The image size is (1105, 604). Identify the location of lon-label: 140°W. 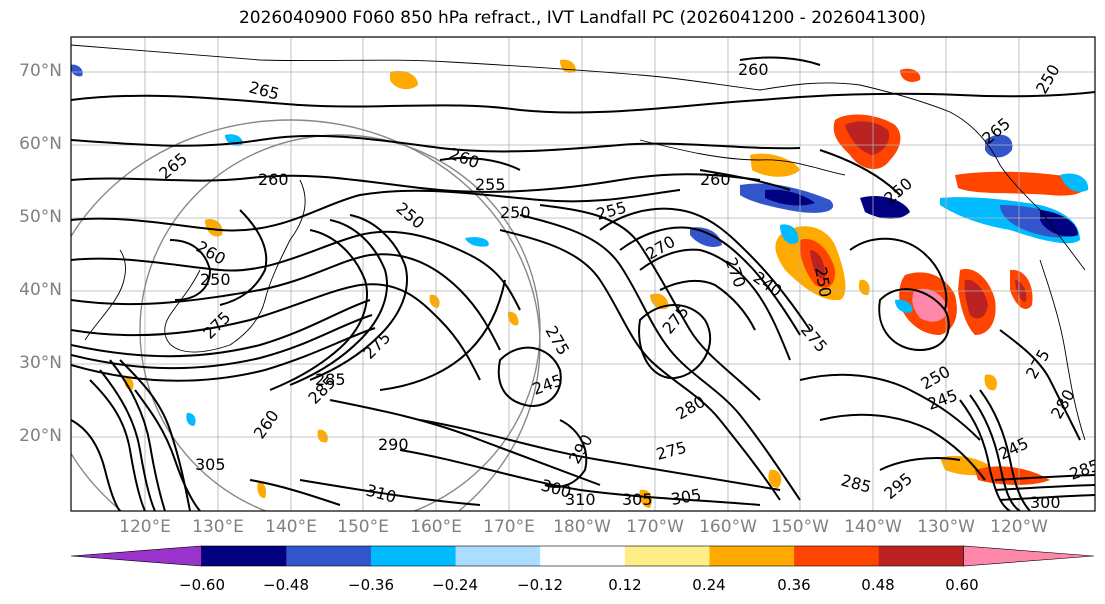
(873, 527).